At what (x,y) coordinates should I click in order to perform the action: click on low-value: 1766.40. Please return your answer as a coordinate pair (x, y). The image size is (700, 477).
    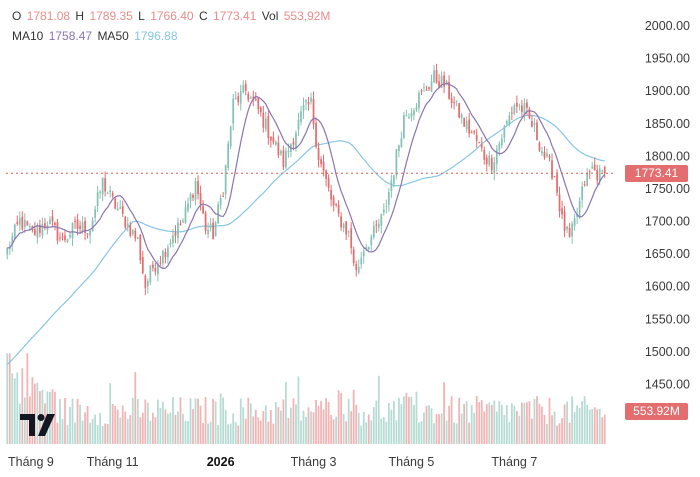
    Looking at the image, I should click on (172, 16).